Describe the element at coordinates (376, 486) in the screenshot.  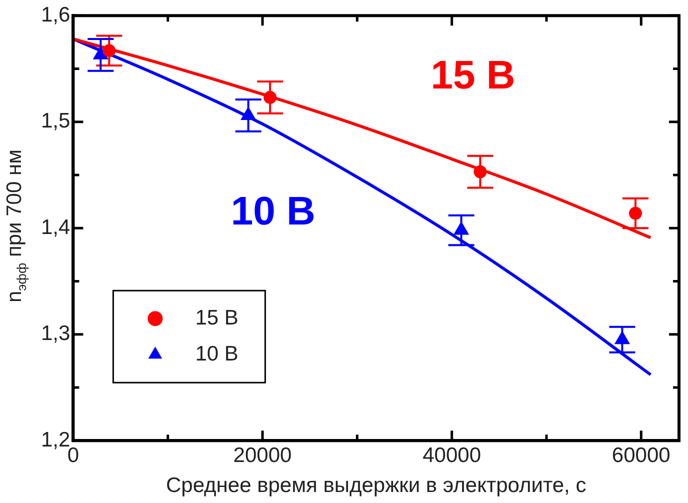
I see `x-axis-title: Среднее время выдержки в электролите, с` at that location.